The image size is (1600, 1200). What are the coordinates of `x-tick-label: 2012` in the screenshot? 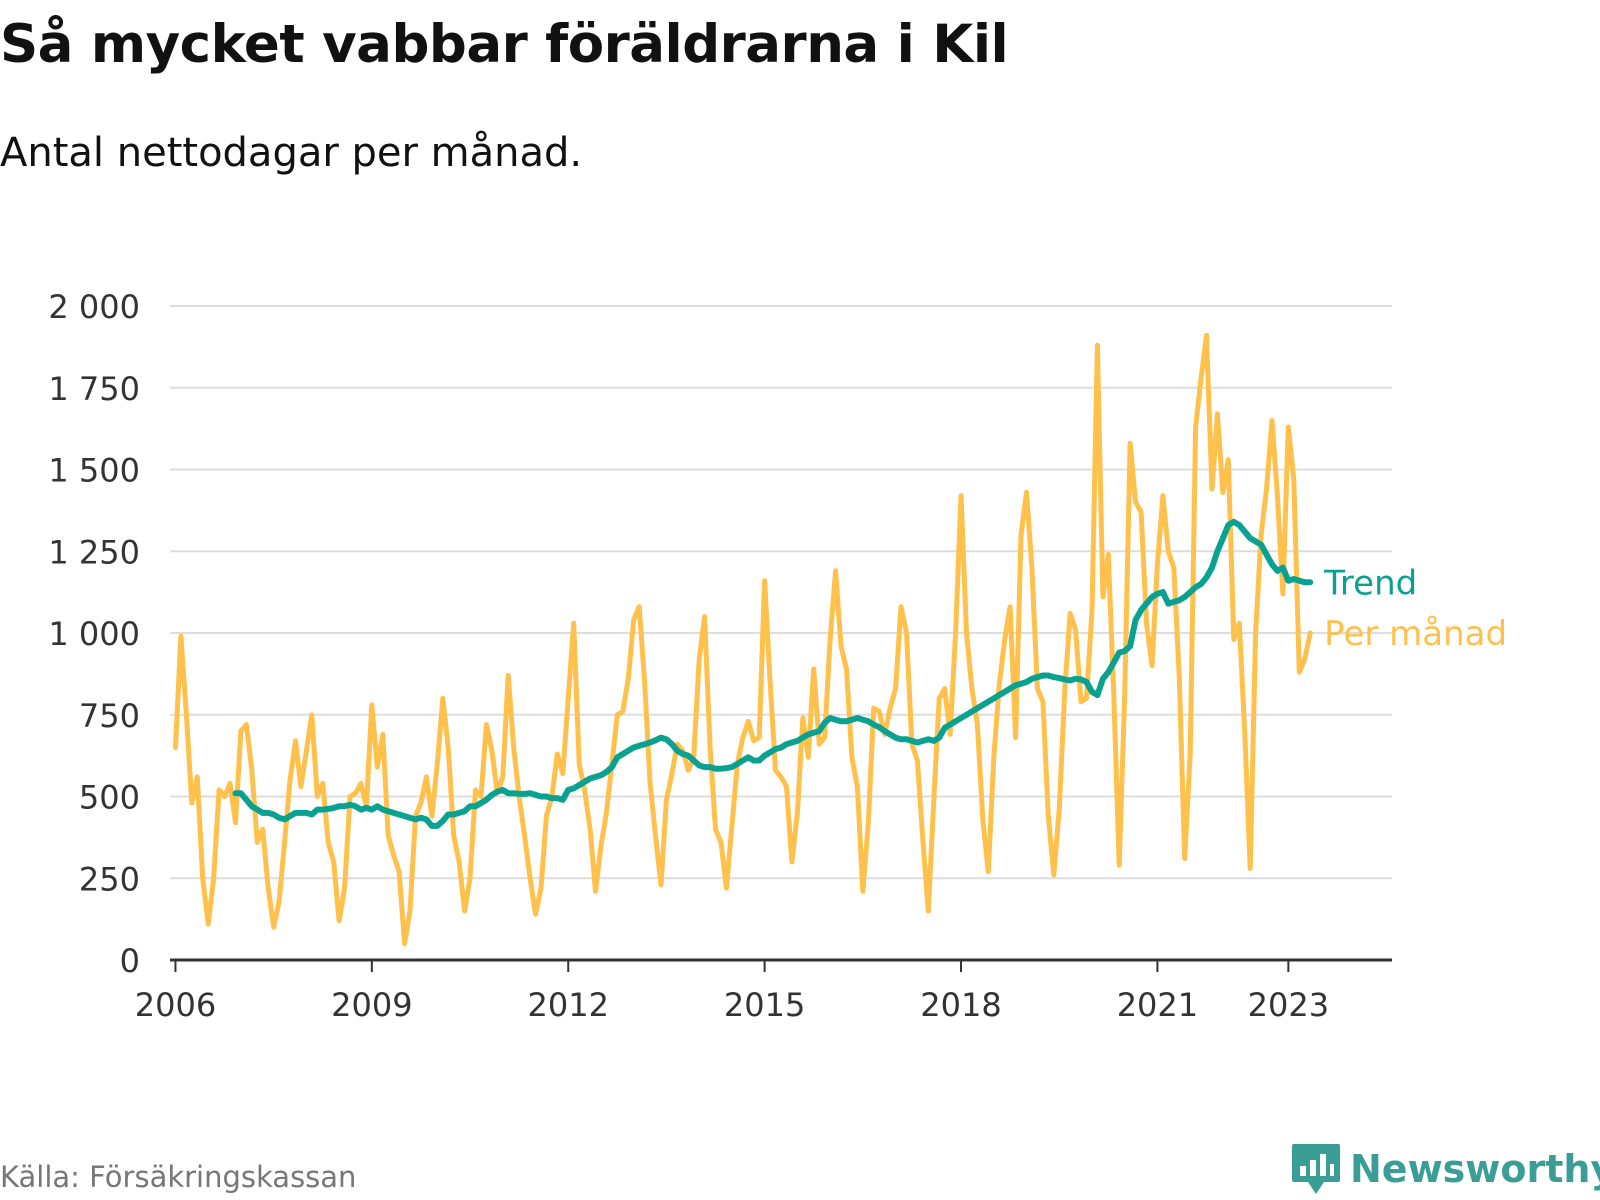 It's located at (568, 1005).